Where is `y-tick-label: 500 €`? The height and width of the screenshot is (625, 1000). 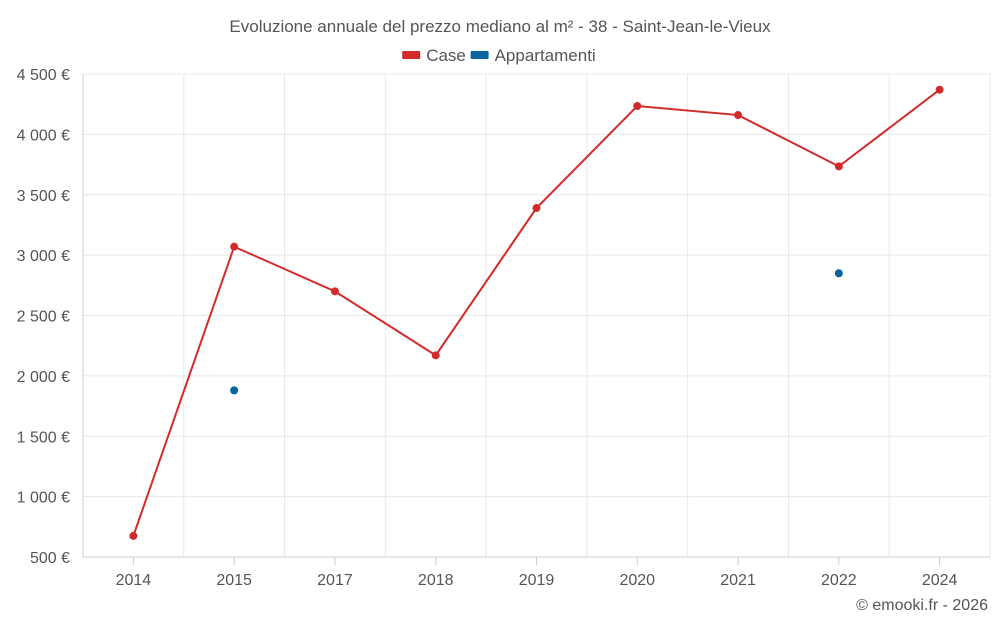
y-tick-label: 500 € is located at coordinates (50, 558).